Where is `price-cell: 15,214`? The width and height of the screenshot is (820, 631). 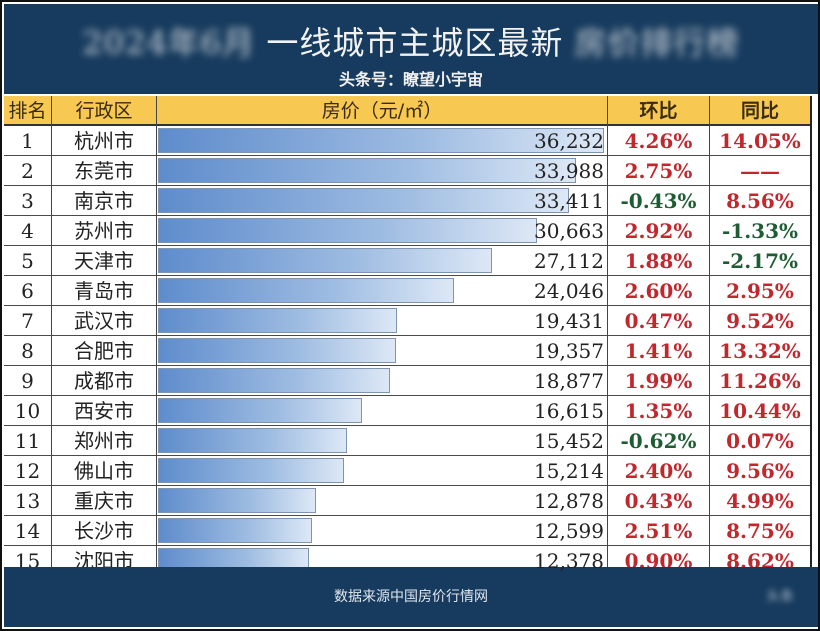
price-cell: 15,214 is located at coordinates (382, 471).